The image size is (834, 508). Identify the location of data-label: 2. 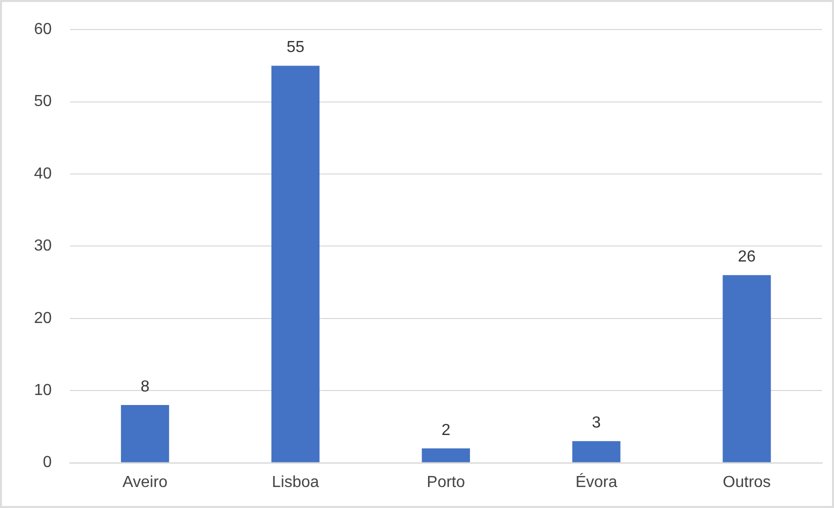
(445, 430).